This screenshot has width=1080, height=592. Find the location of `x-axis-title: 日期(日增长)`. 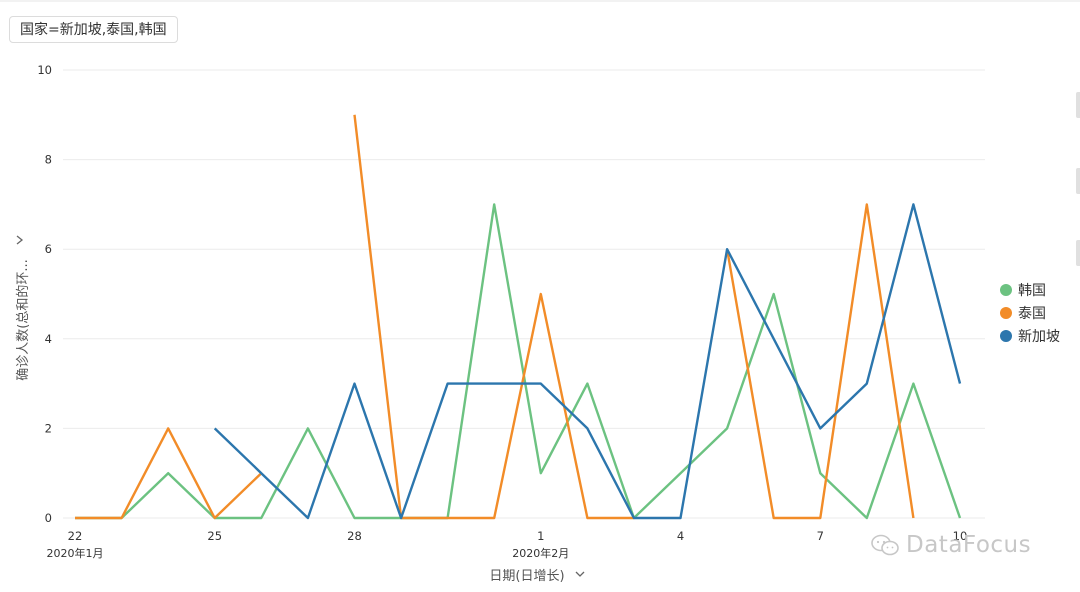

x-axis-title: 日期(日增长) is located at coordinates (526, 576).